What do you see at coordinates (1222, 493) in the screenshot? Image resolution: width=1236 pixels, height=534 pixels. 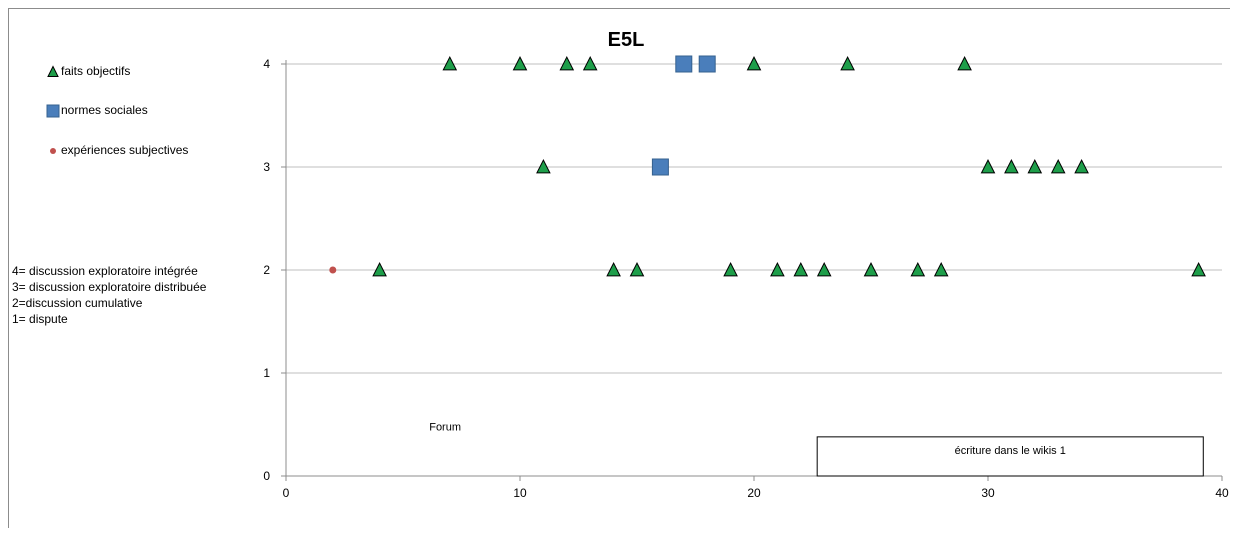 I see `x-tick-label-40: 40` at bounding box center [1222, 493].